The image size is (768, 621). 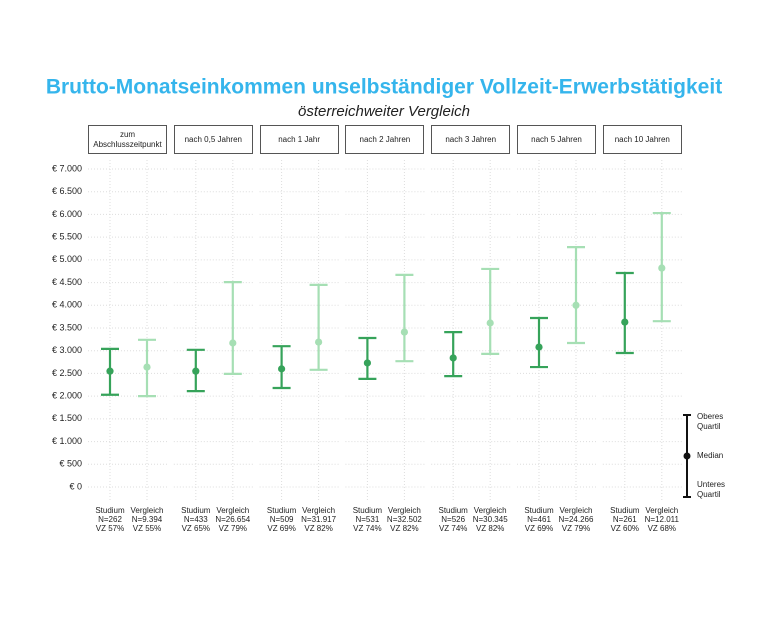 What do you see at coordinates (539, 519) in the screenshot?
I see `n-label: N=461` at bounding box center [539, 519].